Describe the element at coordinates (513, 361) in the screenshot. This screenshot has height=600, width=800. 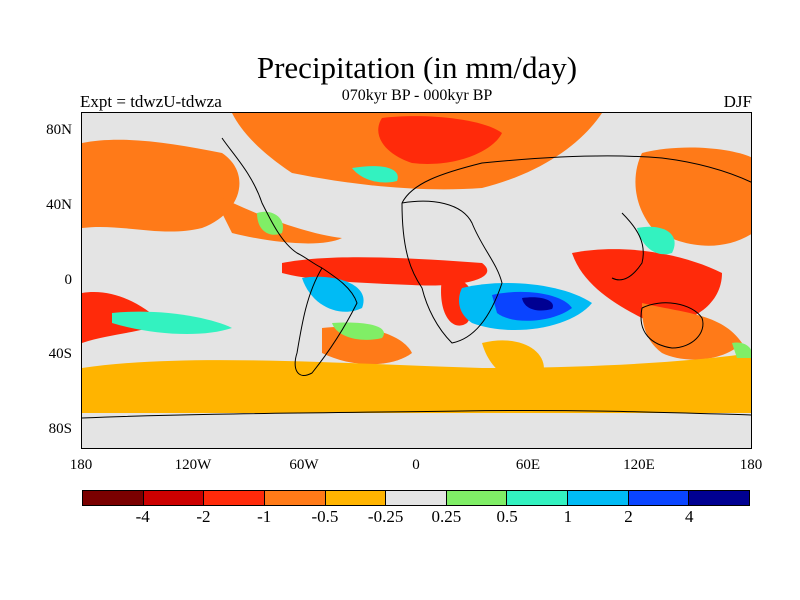
I see `southern-ocean-dry-patch` at that location.